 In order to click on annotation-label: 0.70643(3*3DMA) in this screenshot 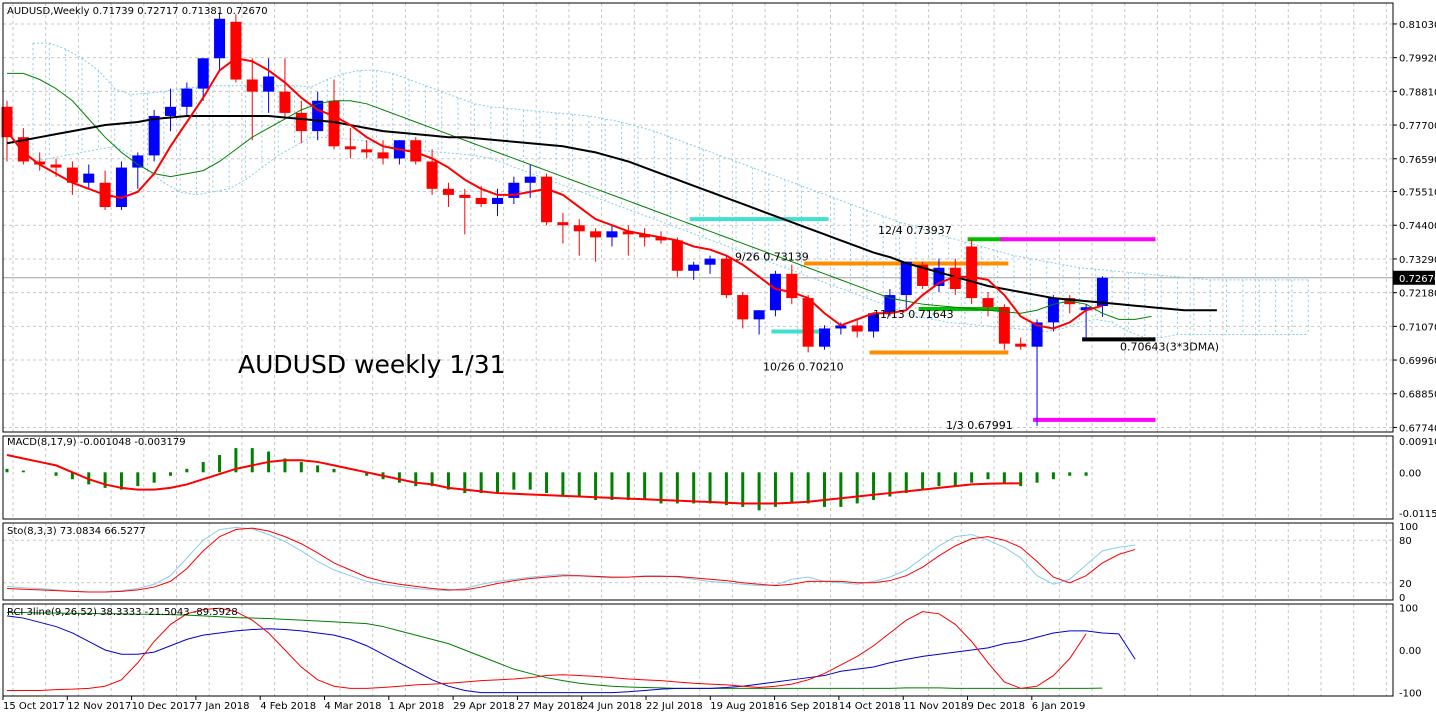, I will do `click(1169, 346)`.